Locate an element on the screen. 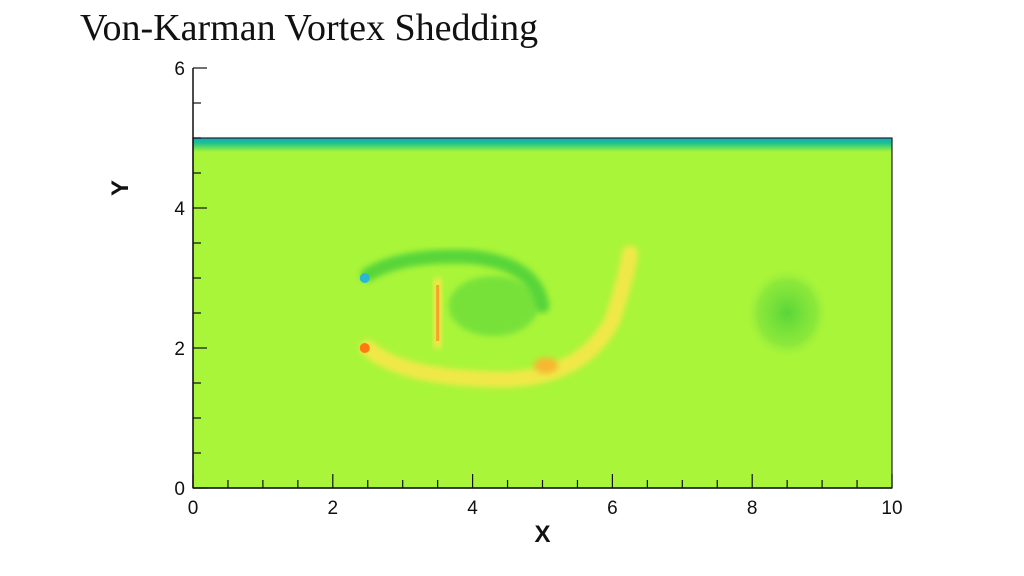 The height and width of the screenshot is (576, 1024). y-tick-label: 4 is located at coordinates (179, 209).